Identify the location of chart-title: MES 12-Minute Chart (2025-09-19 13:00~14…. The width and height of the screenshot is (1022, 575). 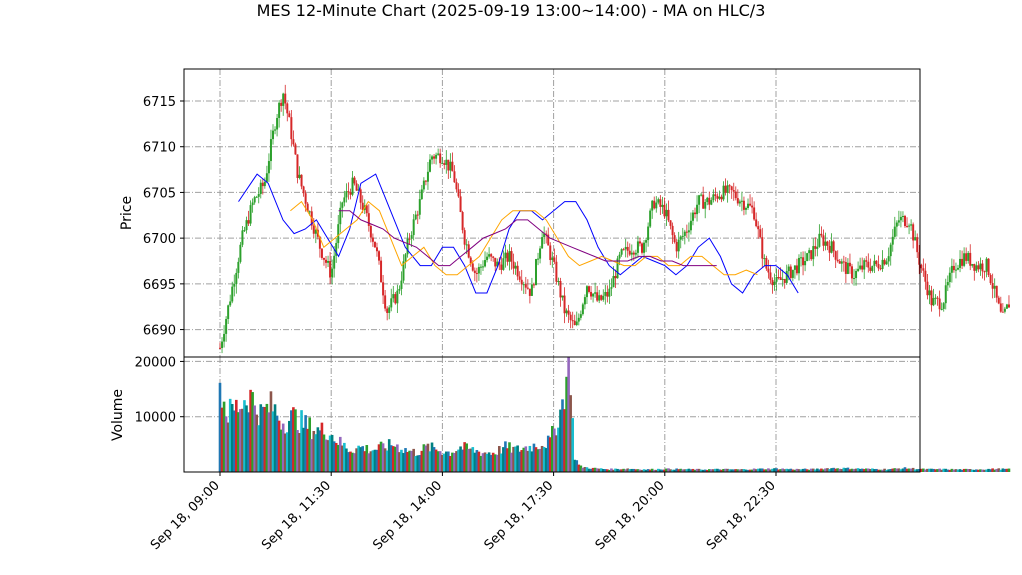
(511, 10).